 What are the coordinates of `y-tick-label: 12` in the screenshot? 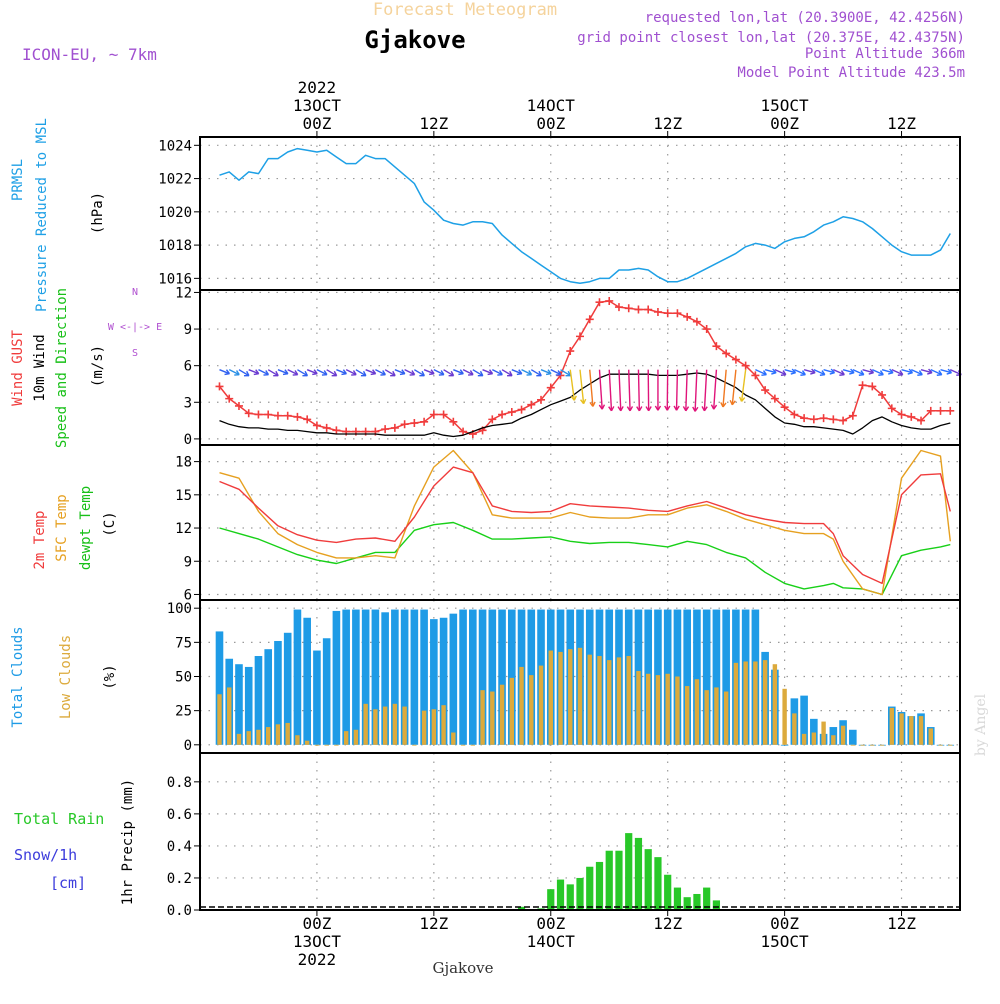 It's located at (183, 293).